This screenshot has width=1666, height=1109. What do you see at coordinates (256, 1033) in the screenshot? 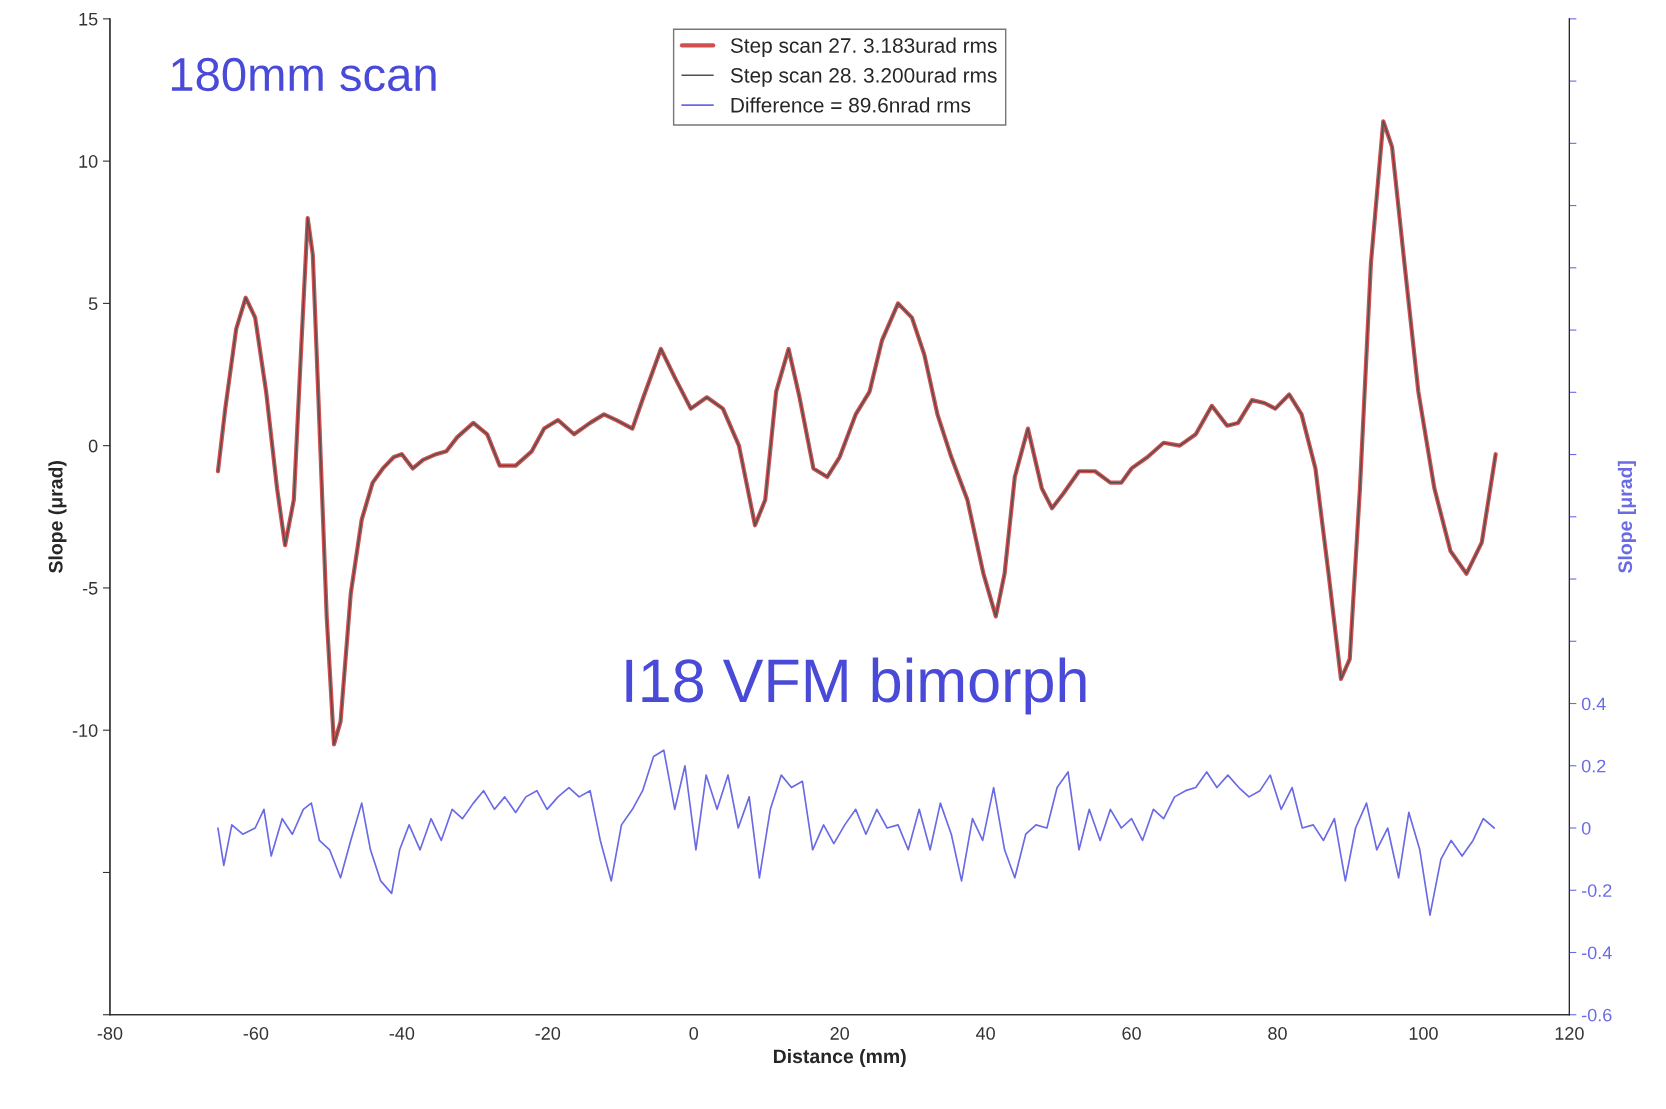
I see `x-tick-label: -60` at bounding box center [256, 1033].